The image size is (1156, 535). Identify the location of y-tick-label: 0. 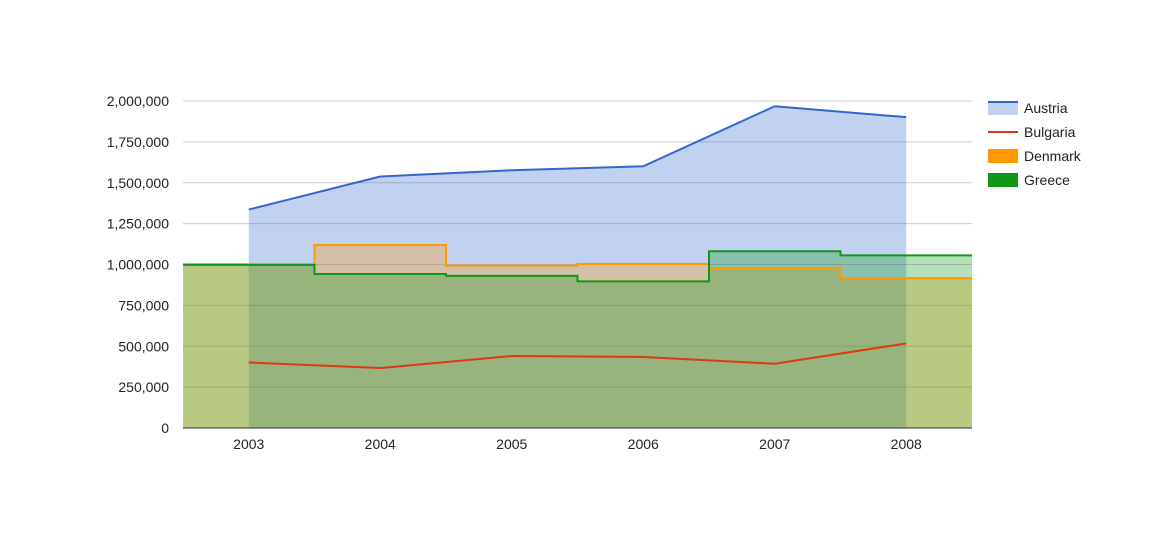
(165, 428).